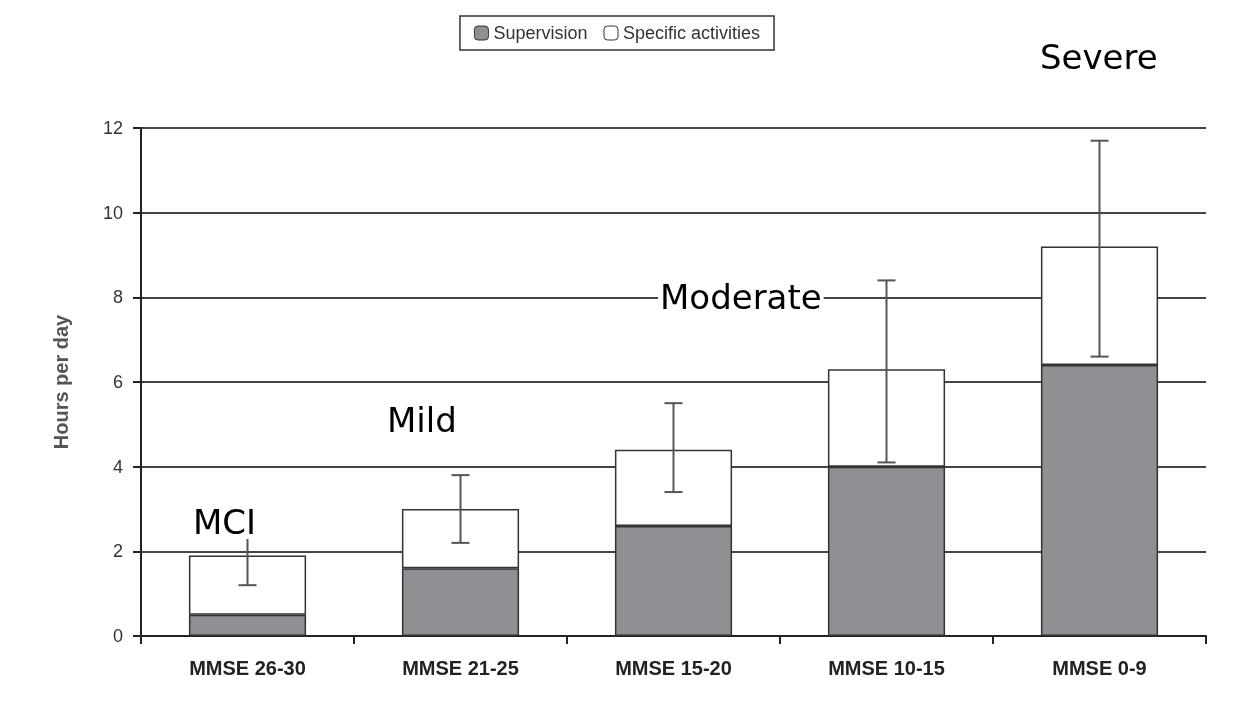  What do you see at coordinates (673, 668) in the screenshot?
I see `x-tick-label: MMSE 15-20` at bounding box center [673, 668].